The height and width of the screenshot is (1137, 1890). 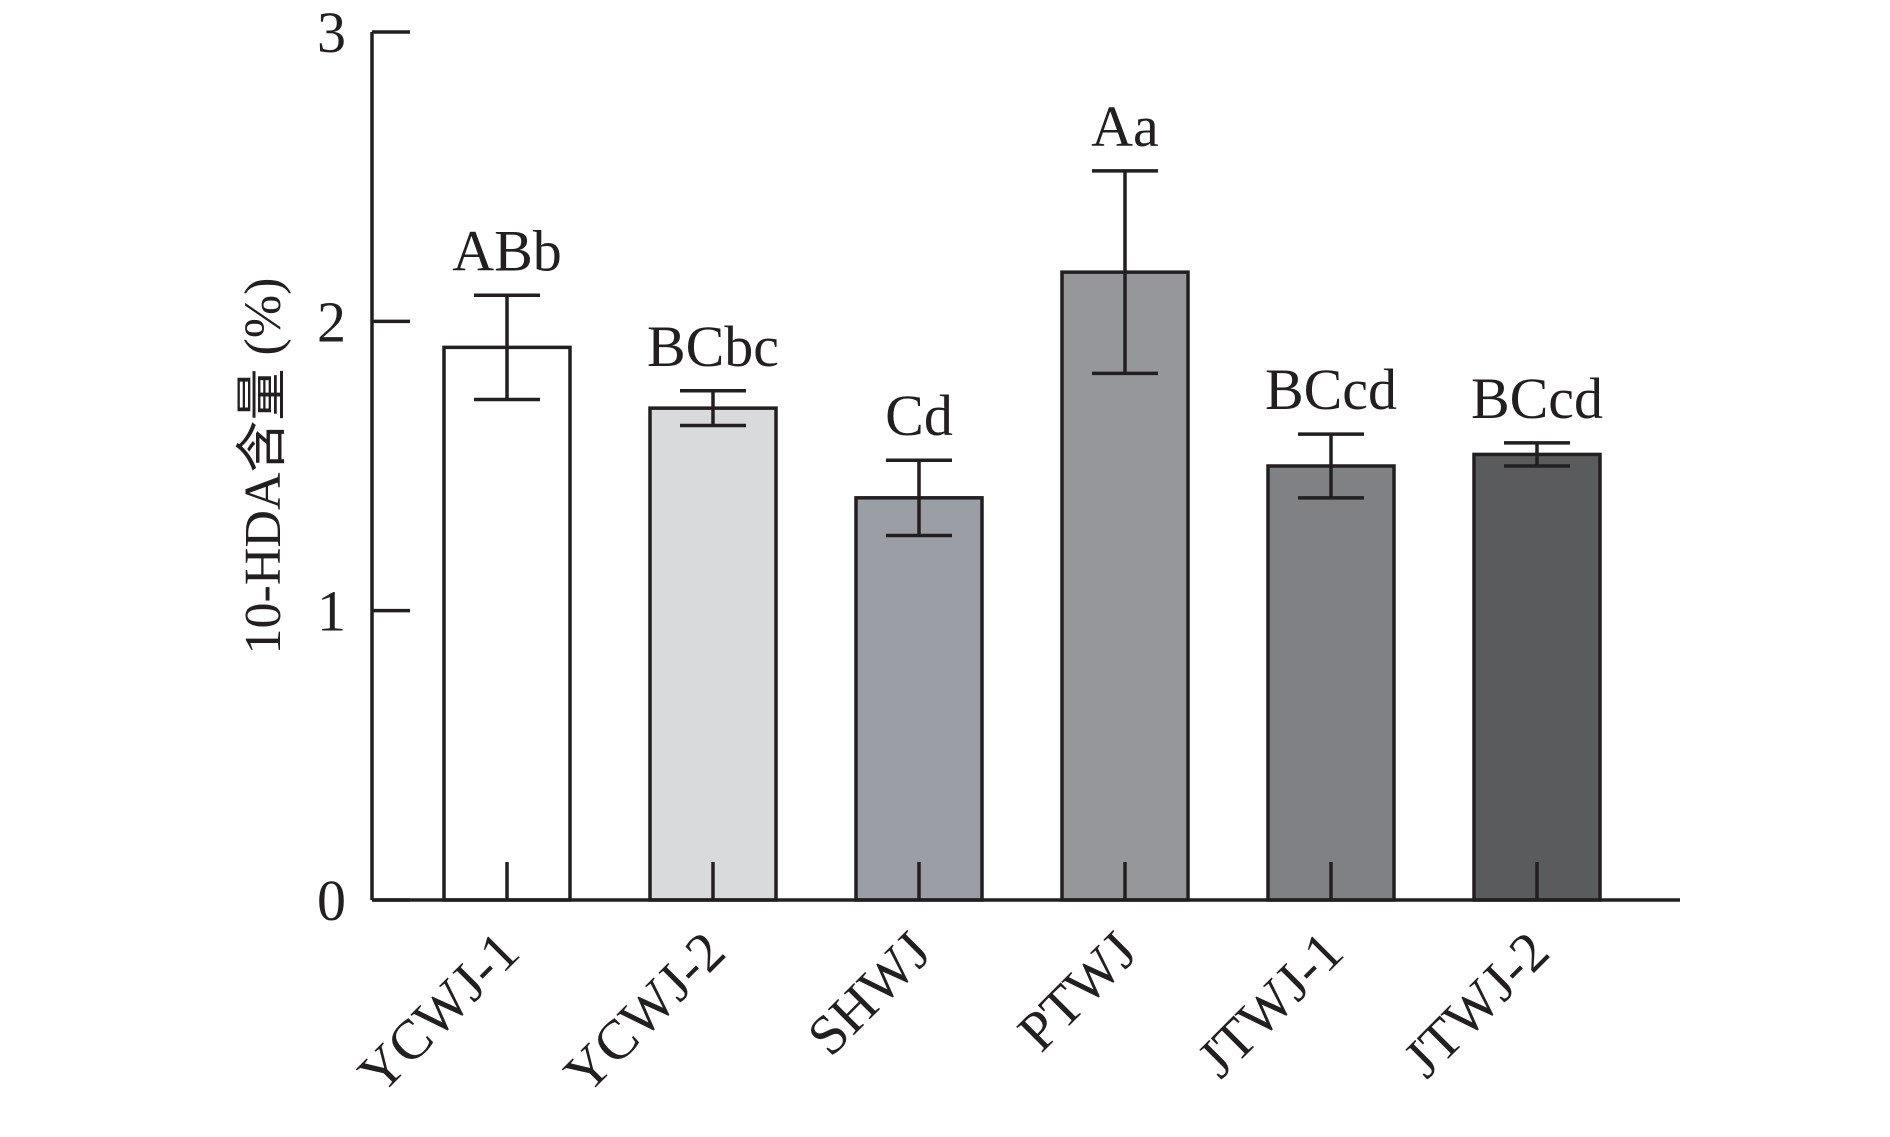 I want to click on significance-label: Aa, so click(x=1125, y=126).